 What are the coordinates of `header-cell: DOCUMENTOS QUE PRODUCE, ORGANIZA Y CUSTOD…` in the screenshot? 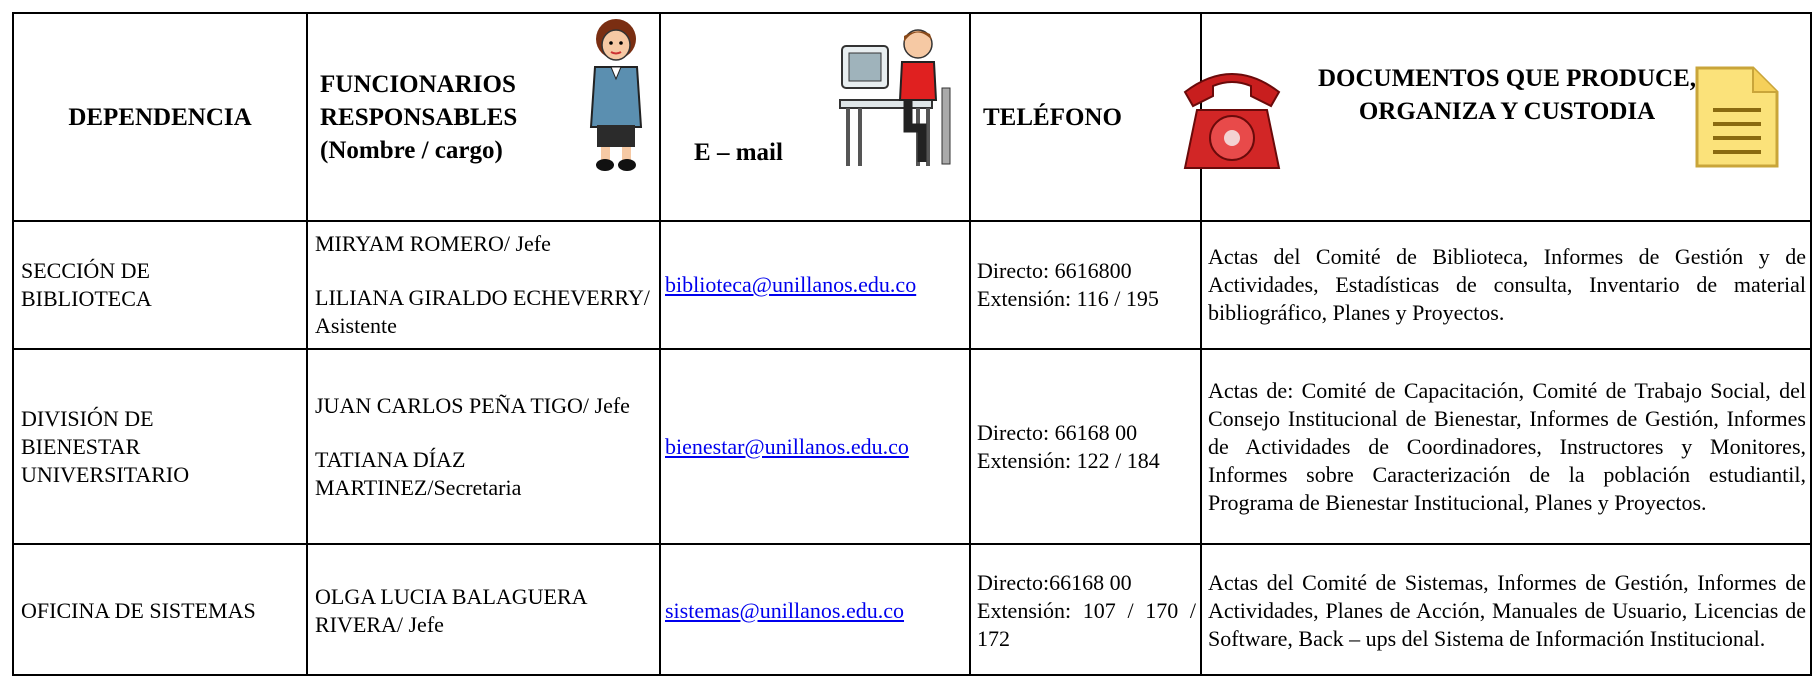 It's located at (1507, 117).